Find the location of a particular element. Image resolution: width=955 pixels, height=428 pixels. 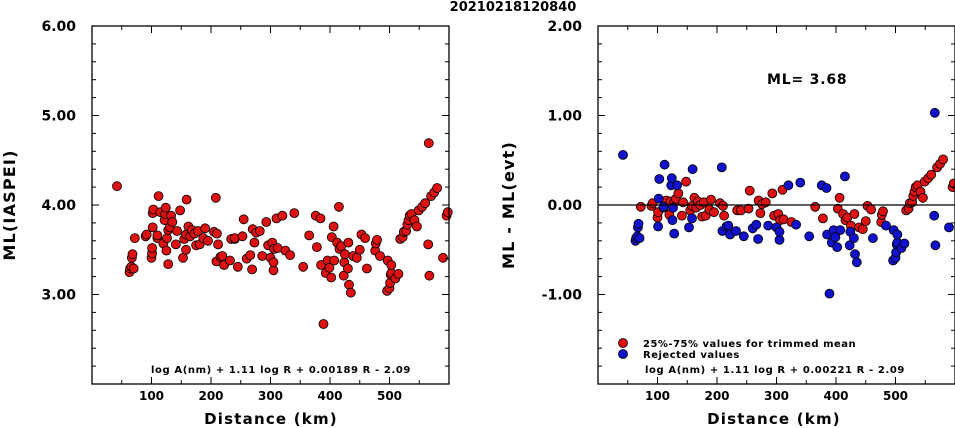

y-tick-label: 2.00 is located at coordinates (564, 27).